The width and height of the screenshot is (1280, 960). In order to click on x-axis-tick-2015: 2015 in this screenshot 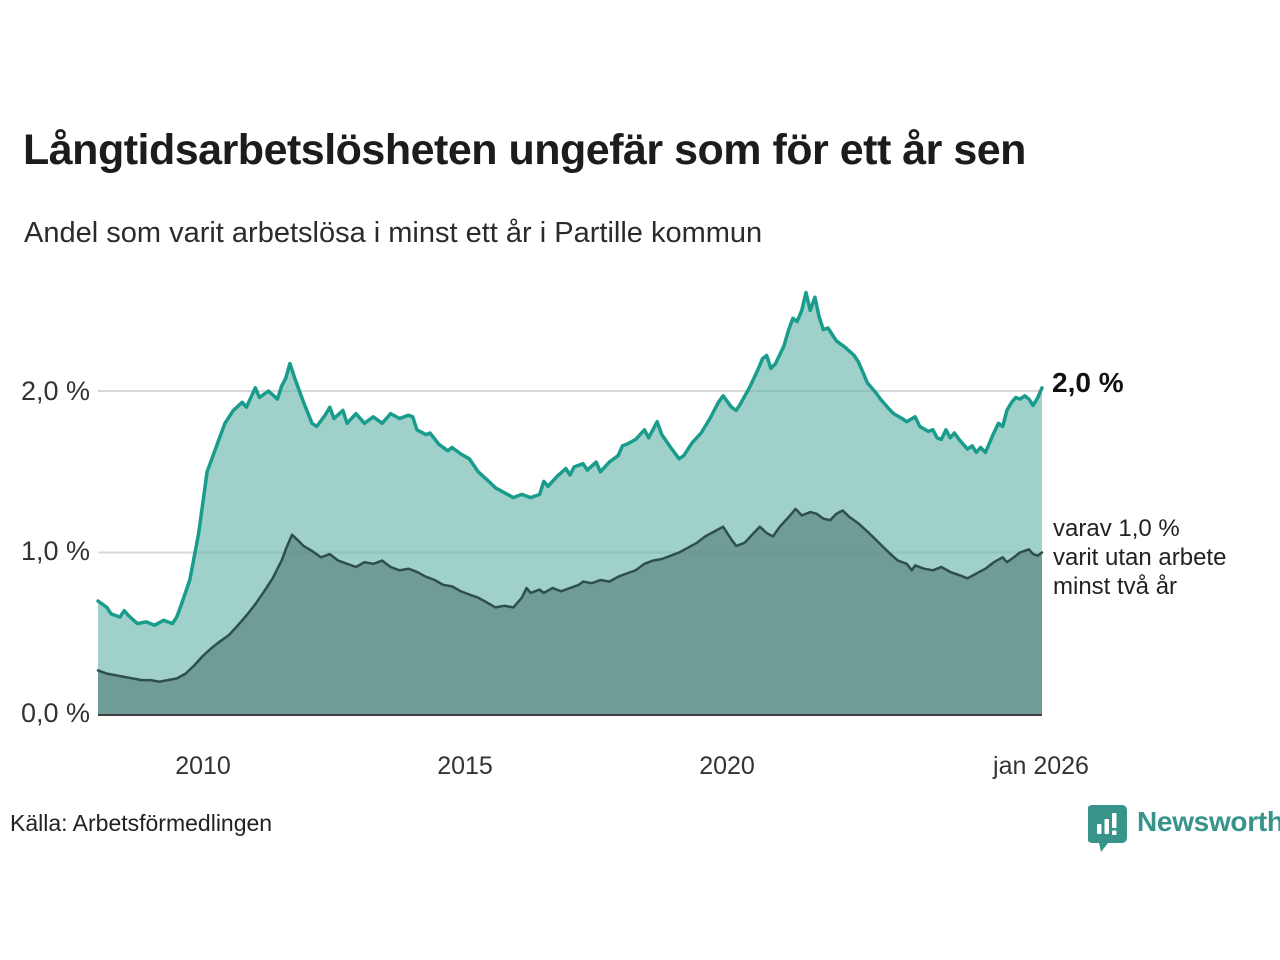, I will do `click(465, 766)`.